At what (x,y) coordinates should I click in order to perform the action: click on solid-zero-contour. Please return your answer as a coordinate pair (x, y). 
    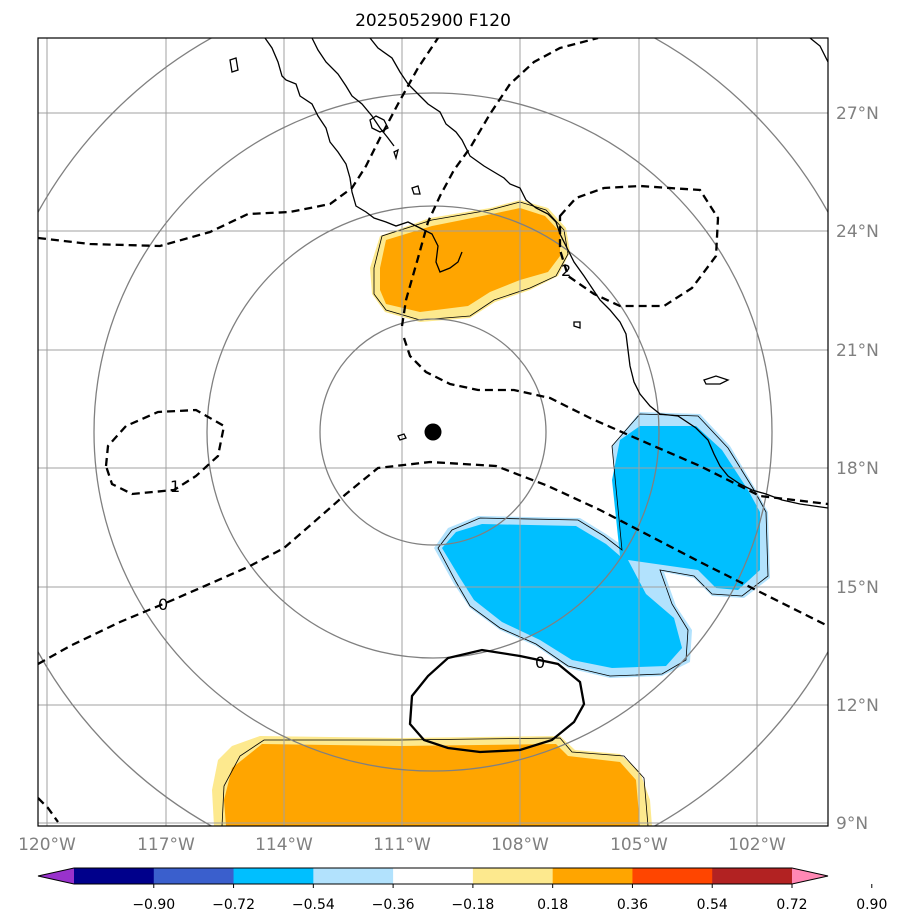
    Looking at the image, I should click on (497, 701).